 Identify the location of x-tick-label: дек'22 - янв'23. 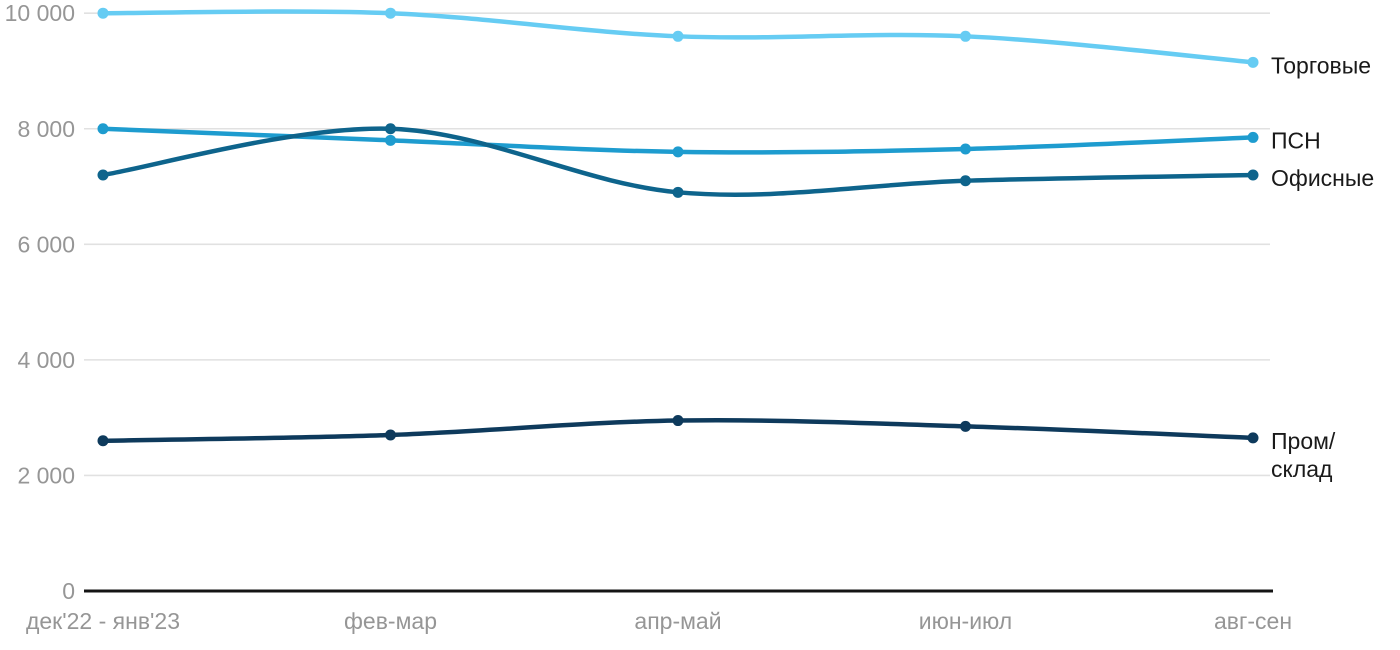
(103, 621).